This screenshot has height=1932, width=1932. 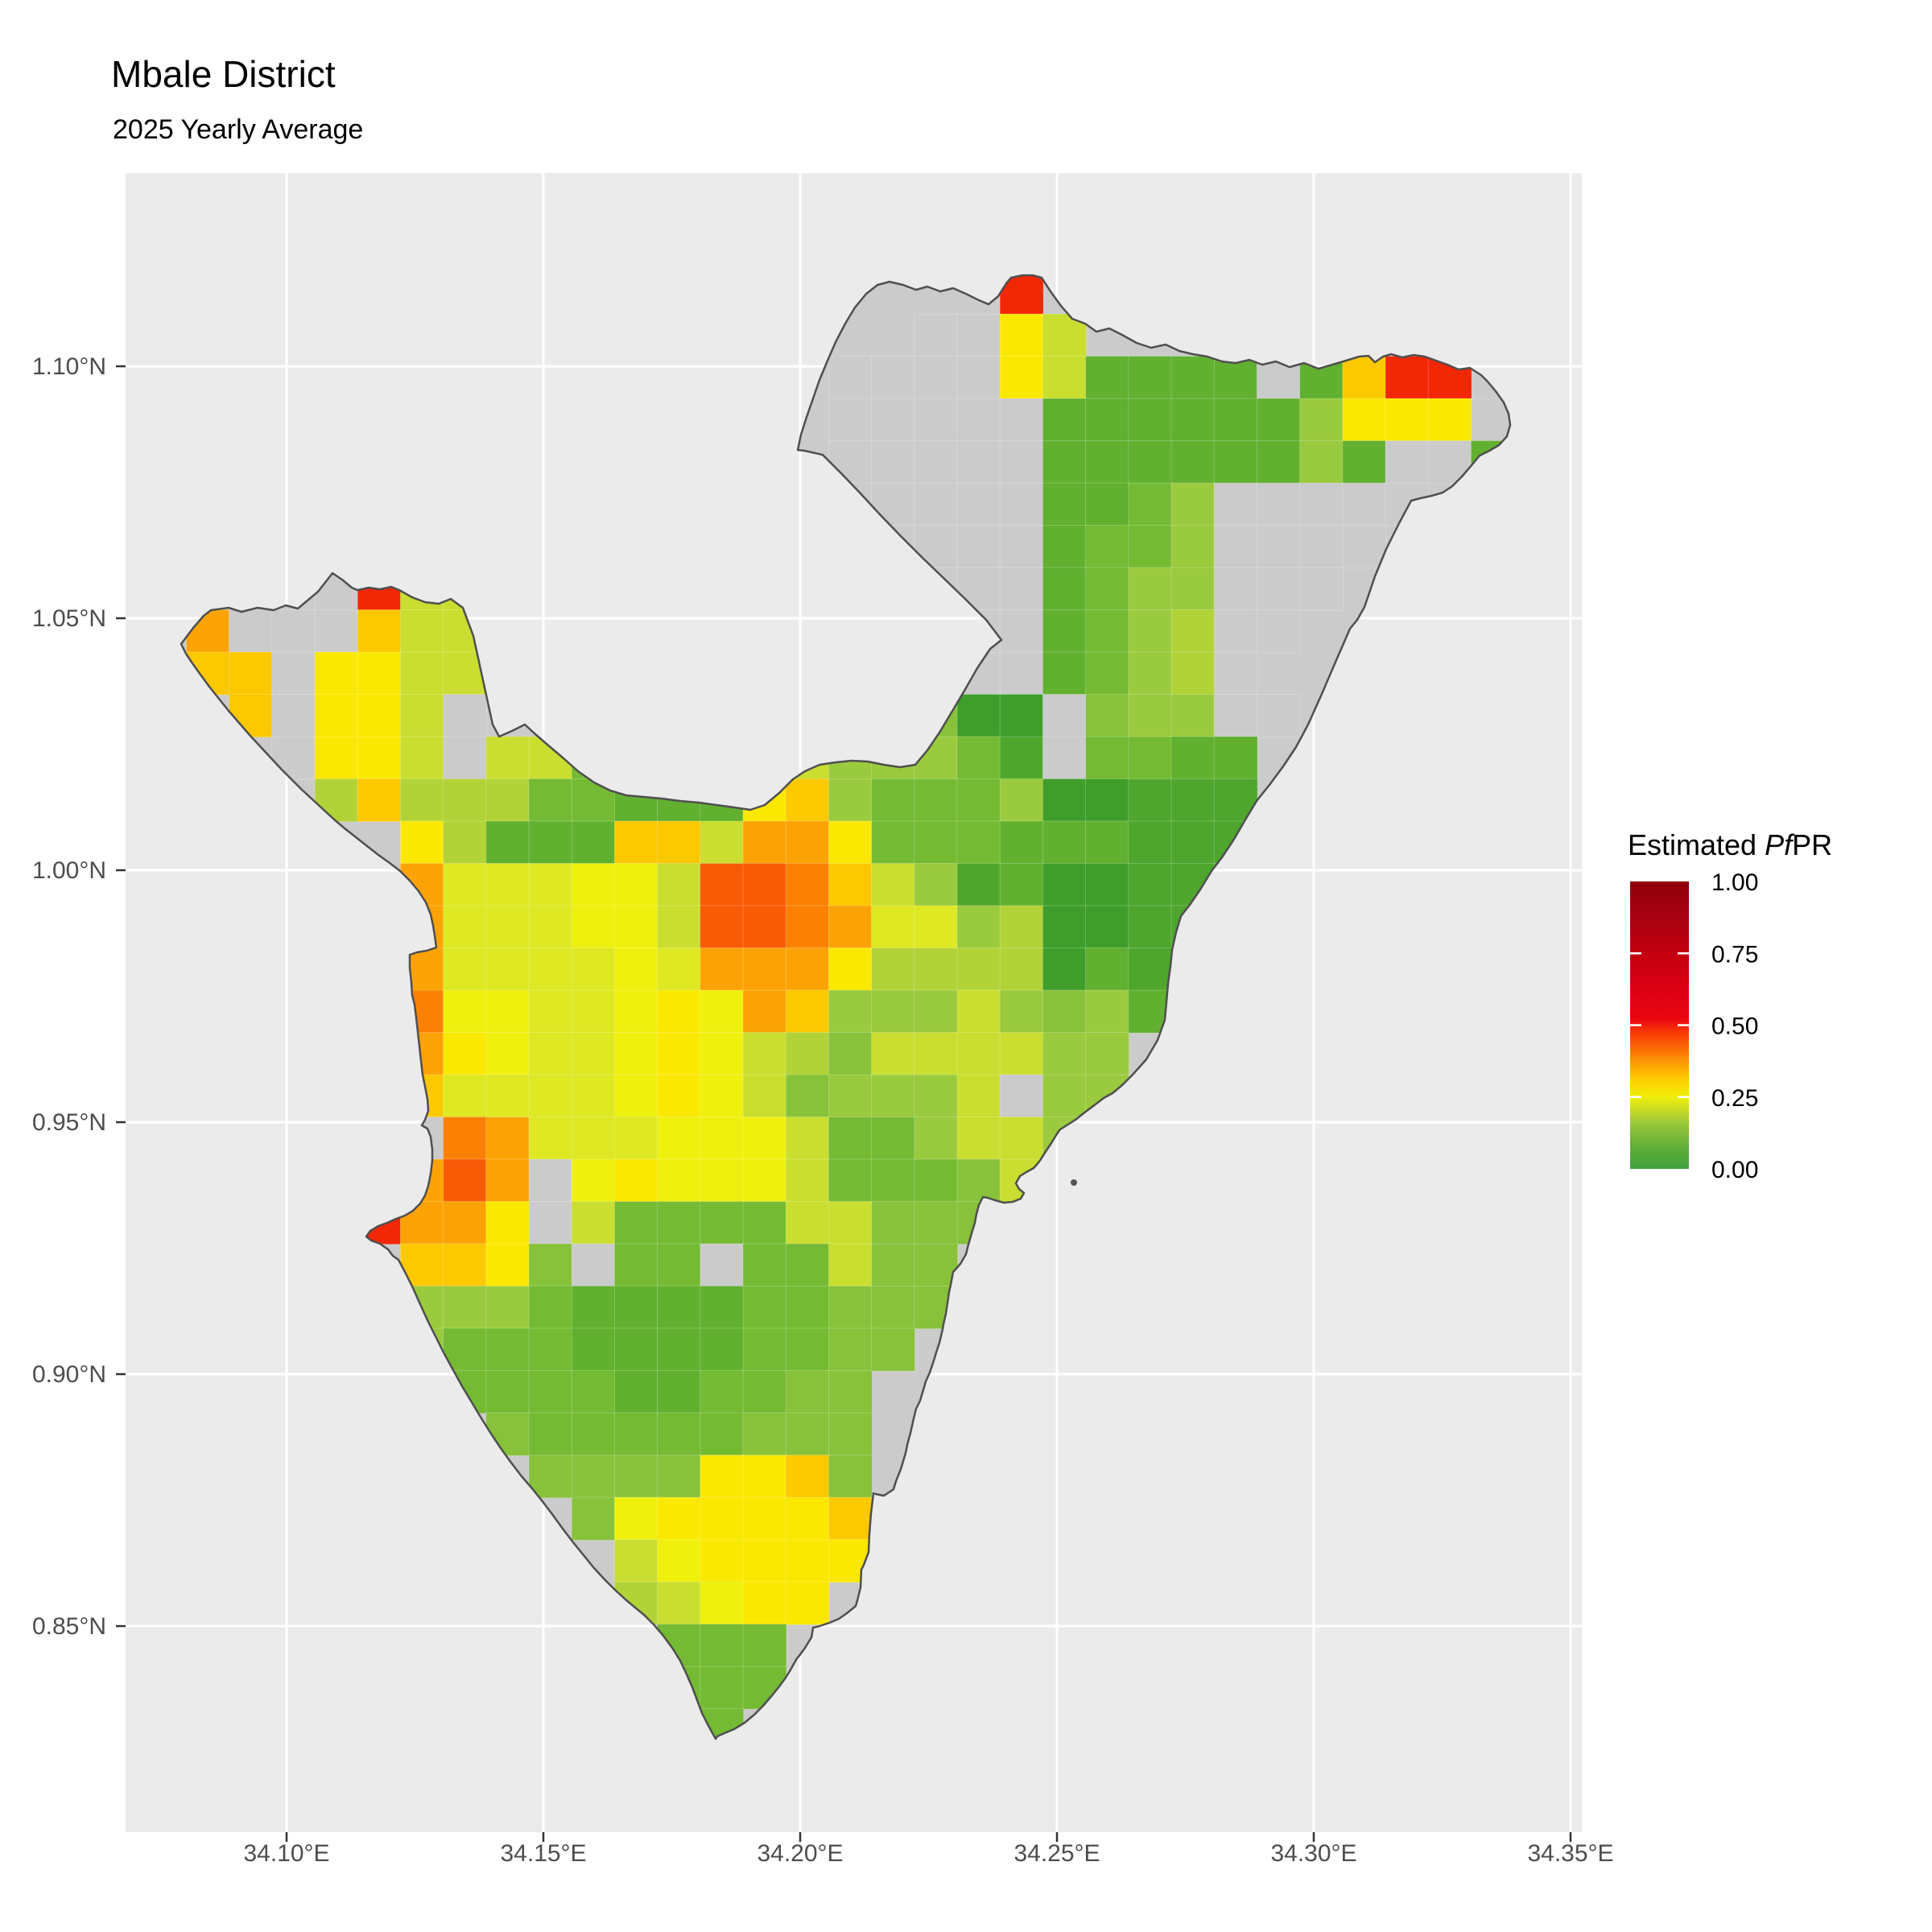 What do you see at coordinates (223, 74) in the screenshot?
I see `chart-title: Mbale District` at bounding box center [223, 74].